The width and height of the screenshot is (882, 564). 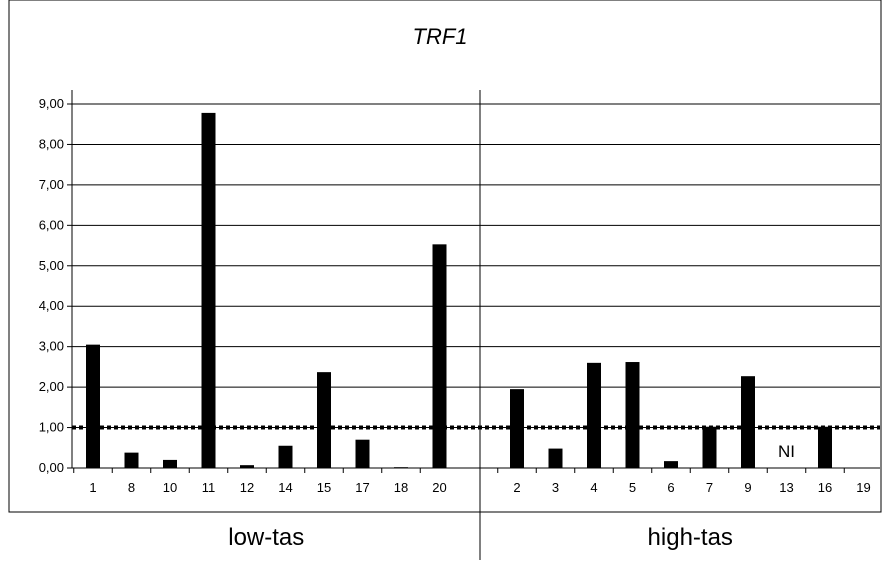 What do you see at coordinates (670, 487) in the screenshot?
I see `x-tick-label: 6` at bounding box center [670, 487].